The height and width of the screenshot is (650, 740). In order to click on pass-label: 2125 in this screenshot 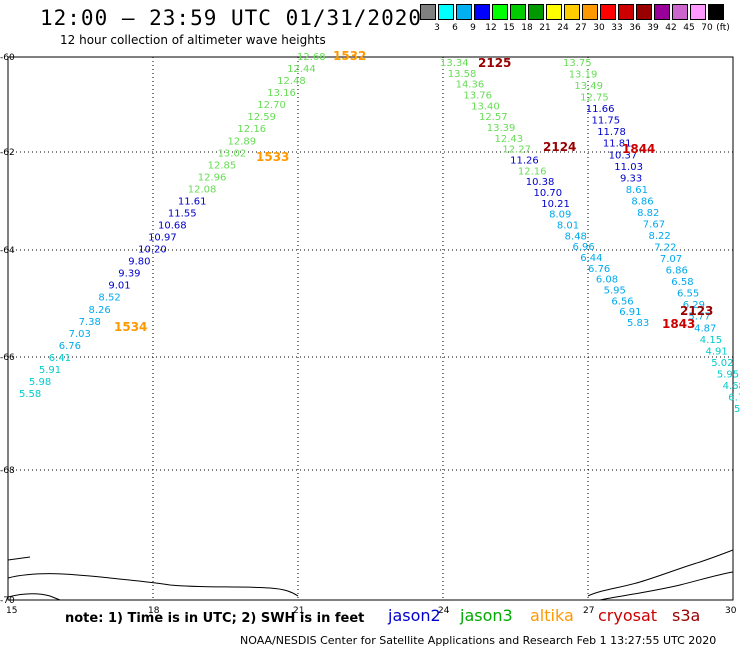, I will do `click(494, 63)`.